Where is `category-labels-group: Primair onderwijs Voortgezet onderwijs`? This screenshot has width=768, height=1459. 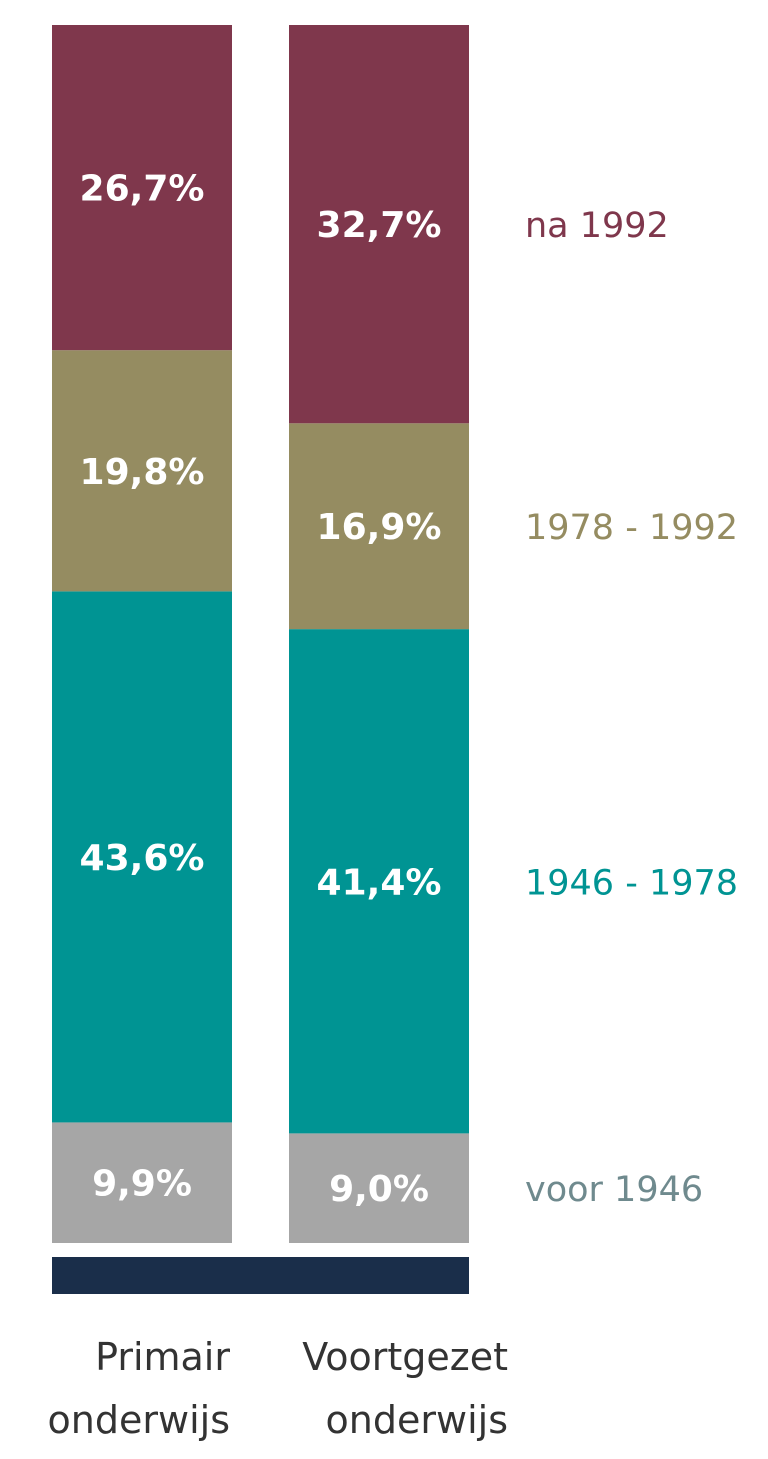 category-labels-group: Primair onderwijs Voortgezet onderwijs is located at coordinates (278, 1388).